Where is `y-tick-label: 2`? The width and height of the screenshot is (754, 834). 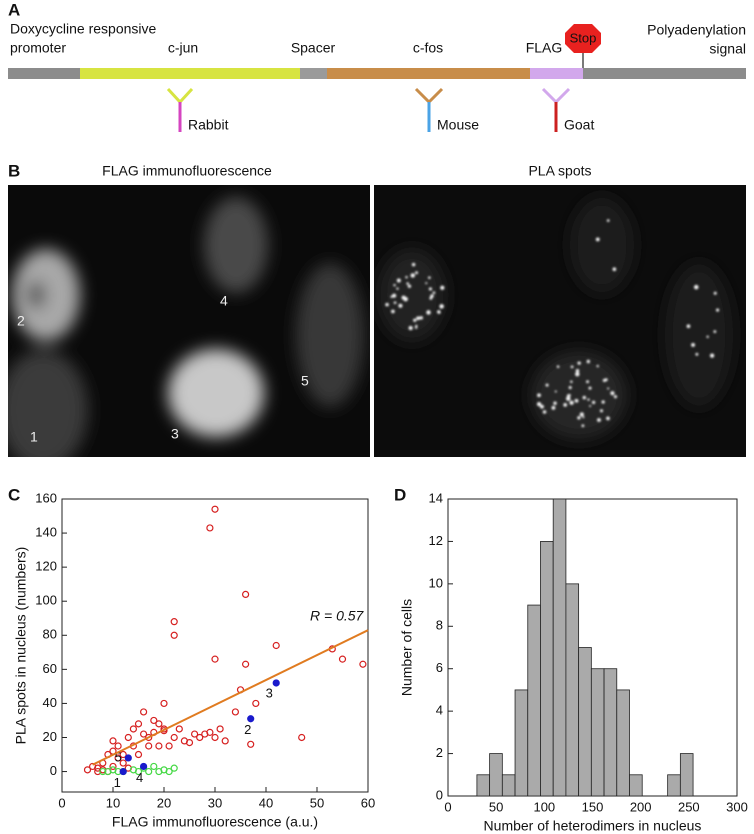
y-tick-label: 2 is located at coordinates (439, 752).